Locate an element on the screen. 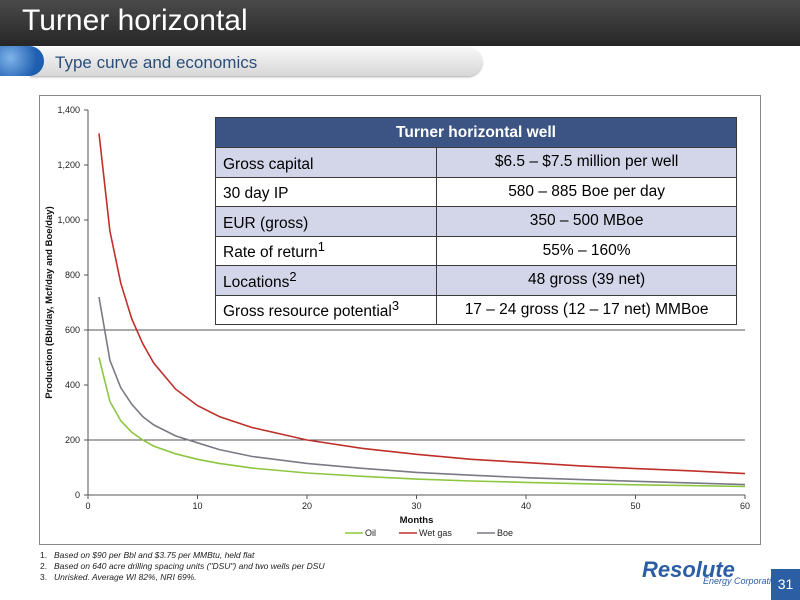 This screenshot has width=800, height=600. title-bar is located at coordinates (400, 23).